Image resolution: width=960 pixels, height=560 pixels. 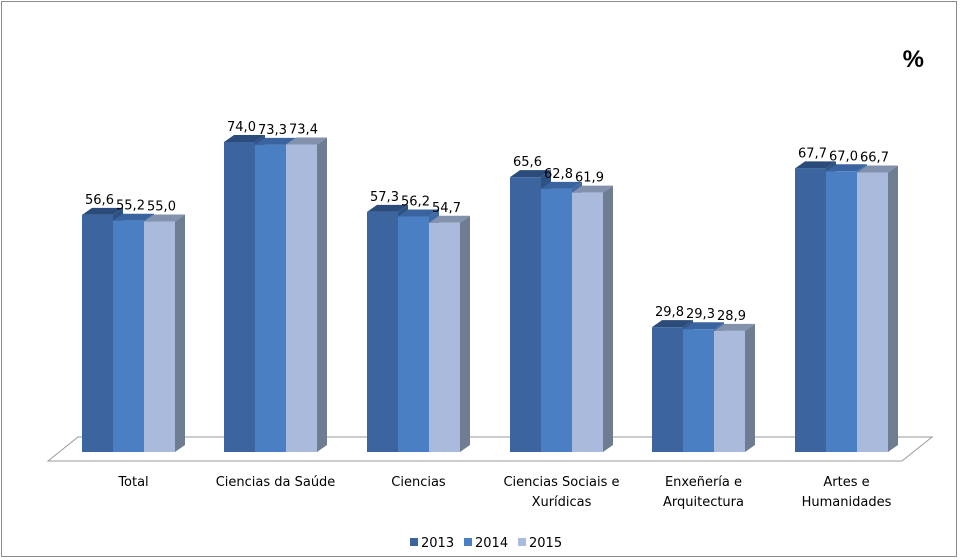 What do you see at coordinates (703, 502) in the screenshot?
I see `category-label: Arquitectura` at bounding box center [703, 502].